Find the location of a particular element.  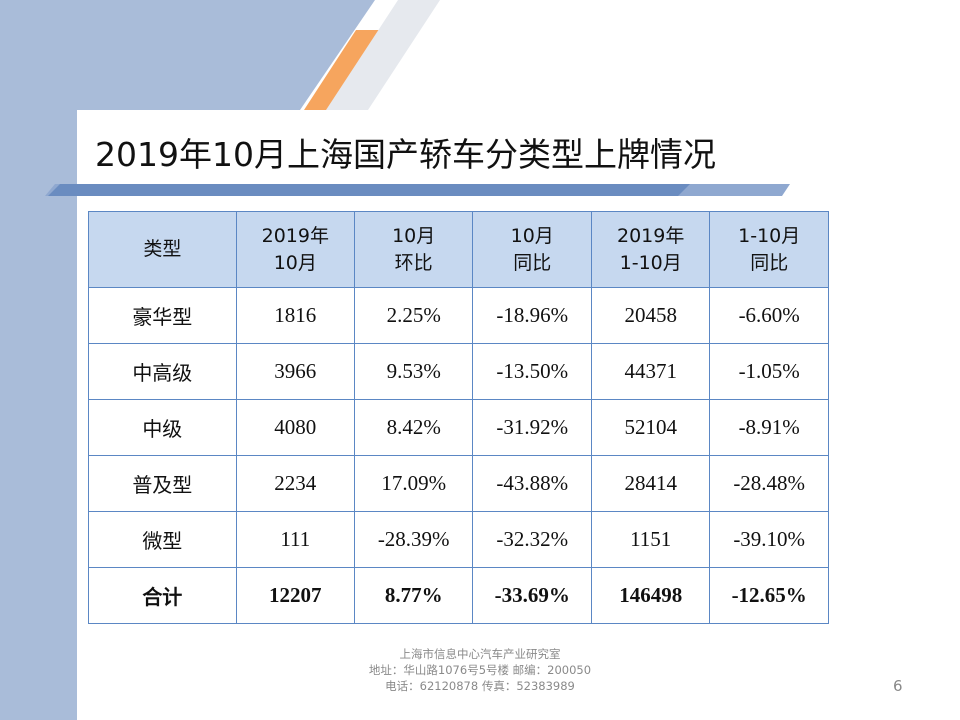

table-row: 豪华型 1816 2.25% -18.96% 20458 -6.60% is located at coordinates (458, 315).